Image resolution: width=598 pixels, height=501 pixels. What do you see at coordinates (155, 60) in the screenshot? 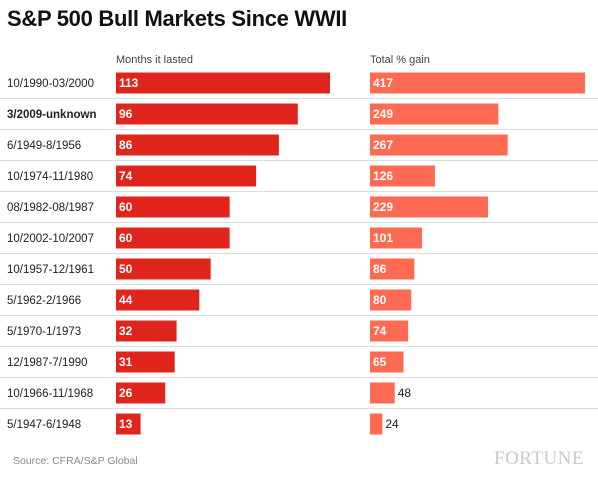
I see `months-column-header: Months it lasted` at bounding box center [155, 60].